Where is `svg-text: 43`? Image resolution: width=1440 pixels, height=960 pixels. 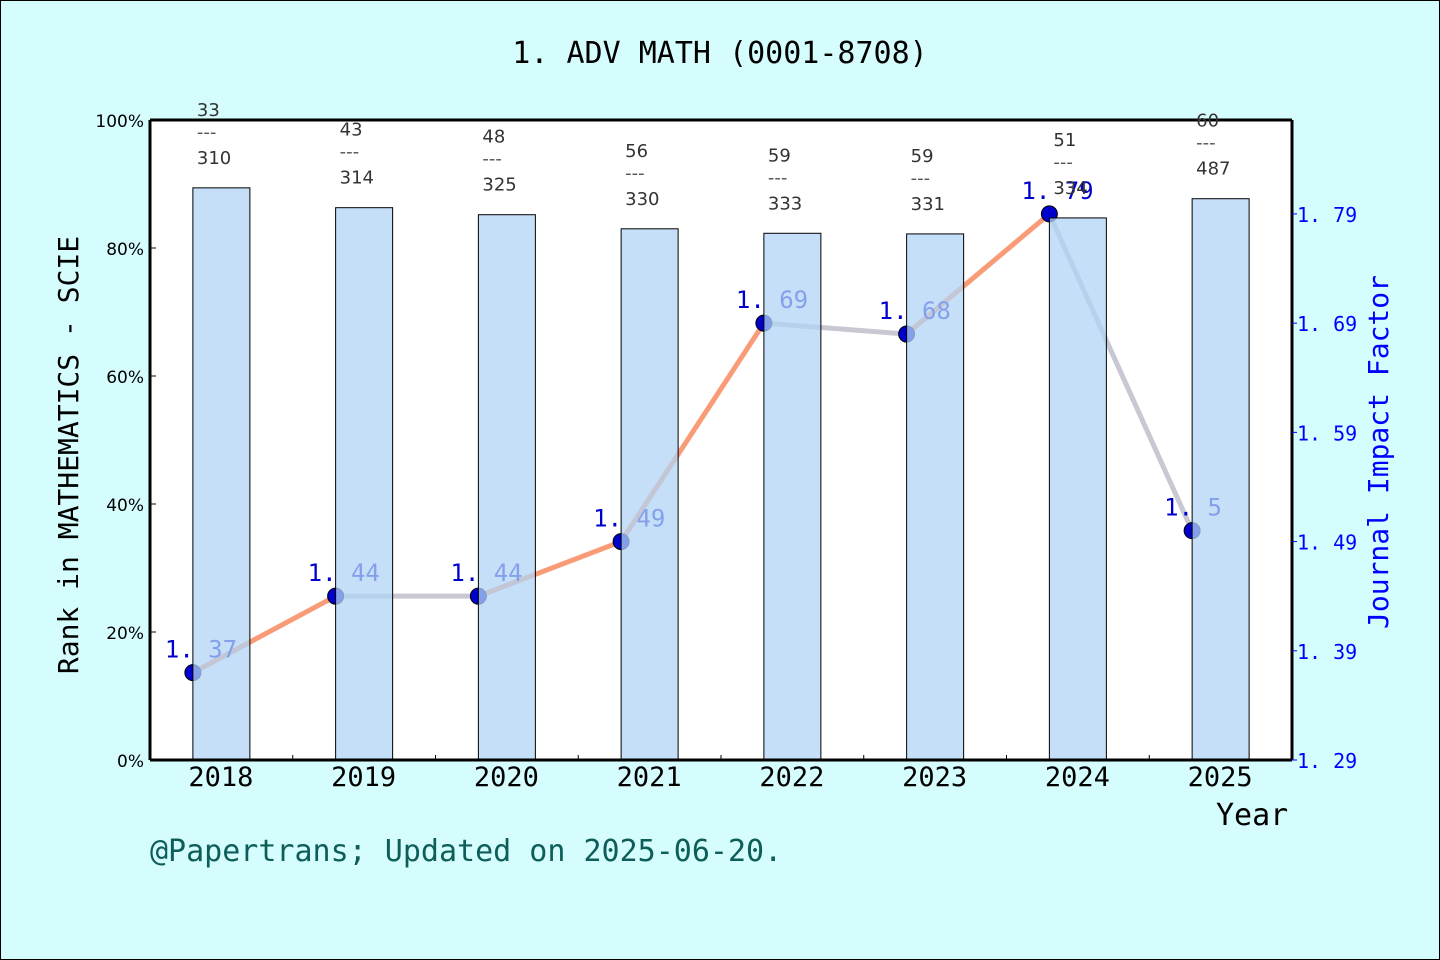 svg-text: 43 is located at coordinates (351, 130).